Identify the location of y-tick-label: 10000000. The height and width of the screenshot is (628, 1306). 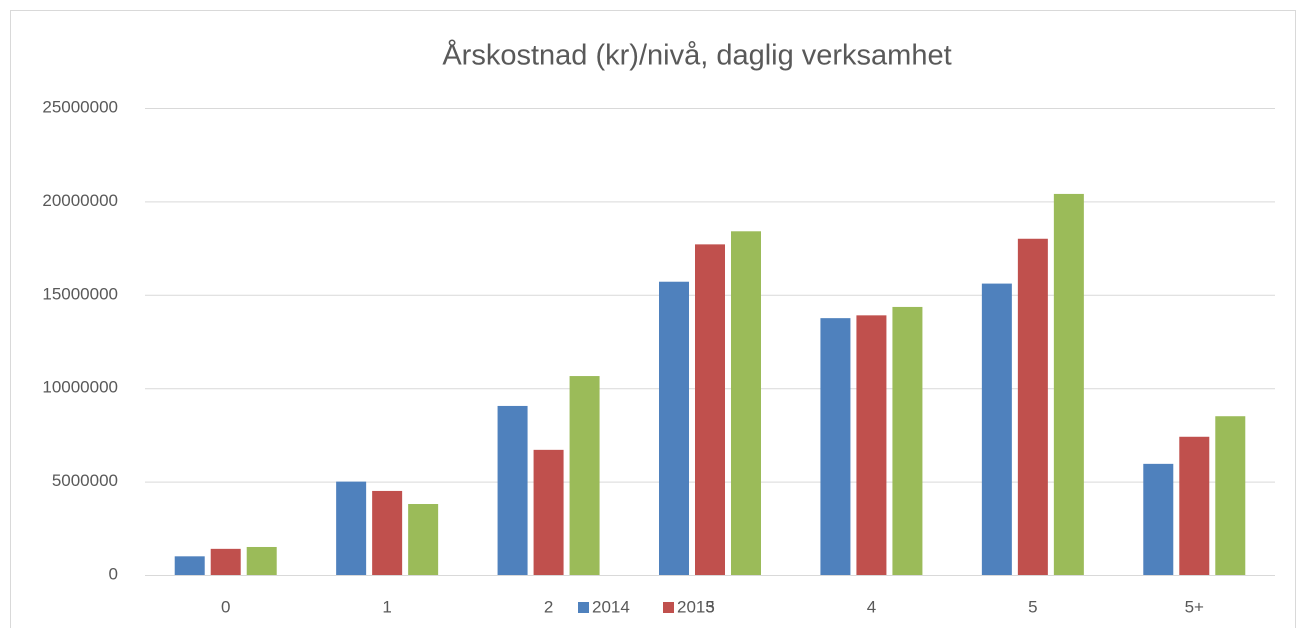
(80, 387).